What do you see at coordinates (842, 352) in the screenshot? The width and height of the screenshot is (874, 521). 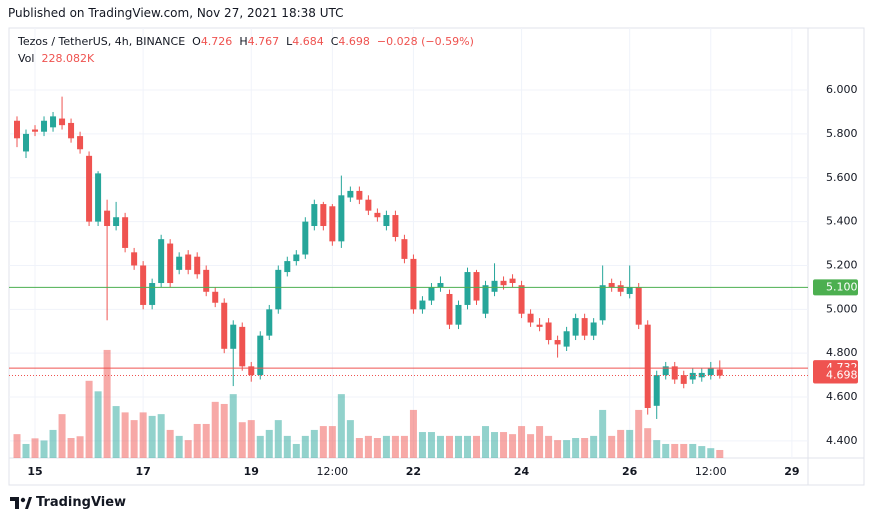 I see `y-tick-label: 4.800` at bounding box center [842, 352].